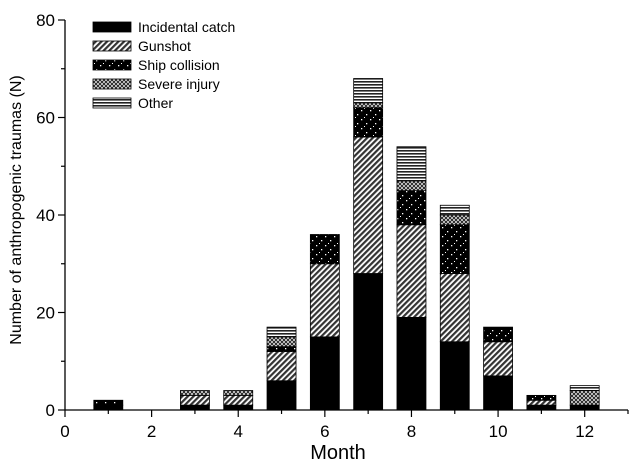 This screenshot has width=631, height=464. What do you see at coordinates (112, 65) in the screenshot?
I see `legend-swatch-ship-collision` at bounding box center [112, 65].